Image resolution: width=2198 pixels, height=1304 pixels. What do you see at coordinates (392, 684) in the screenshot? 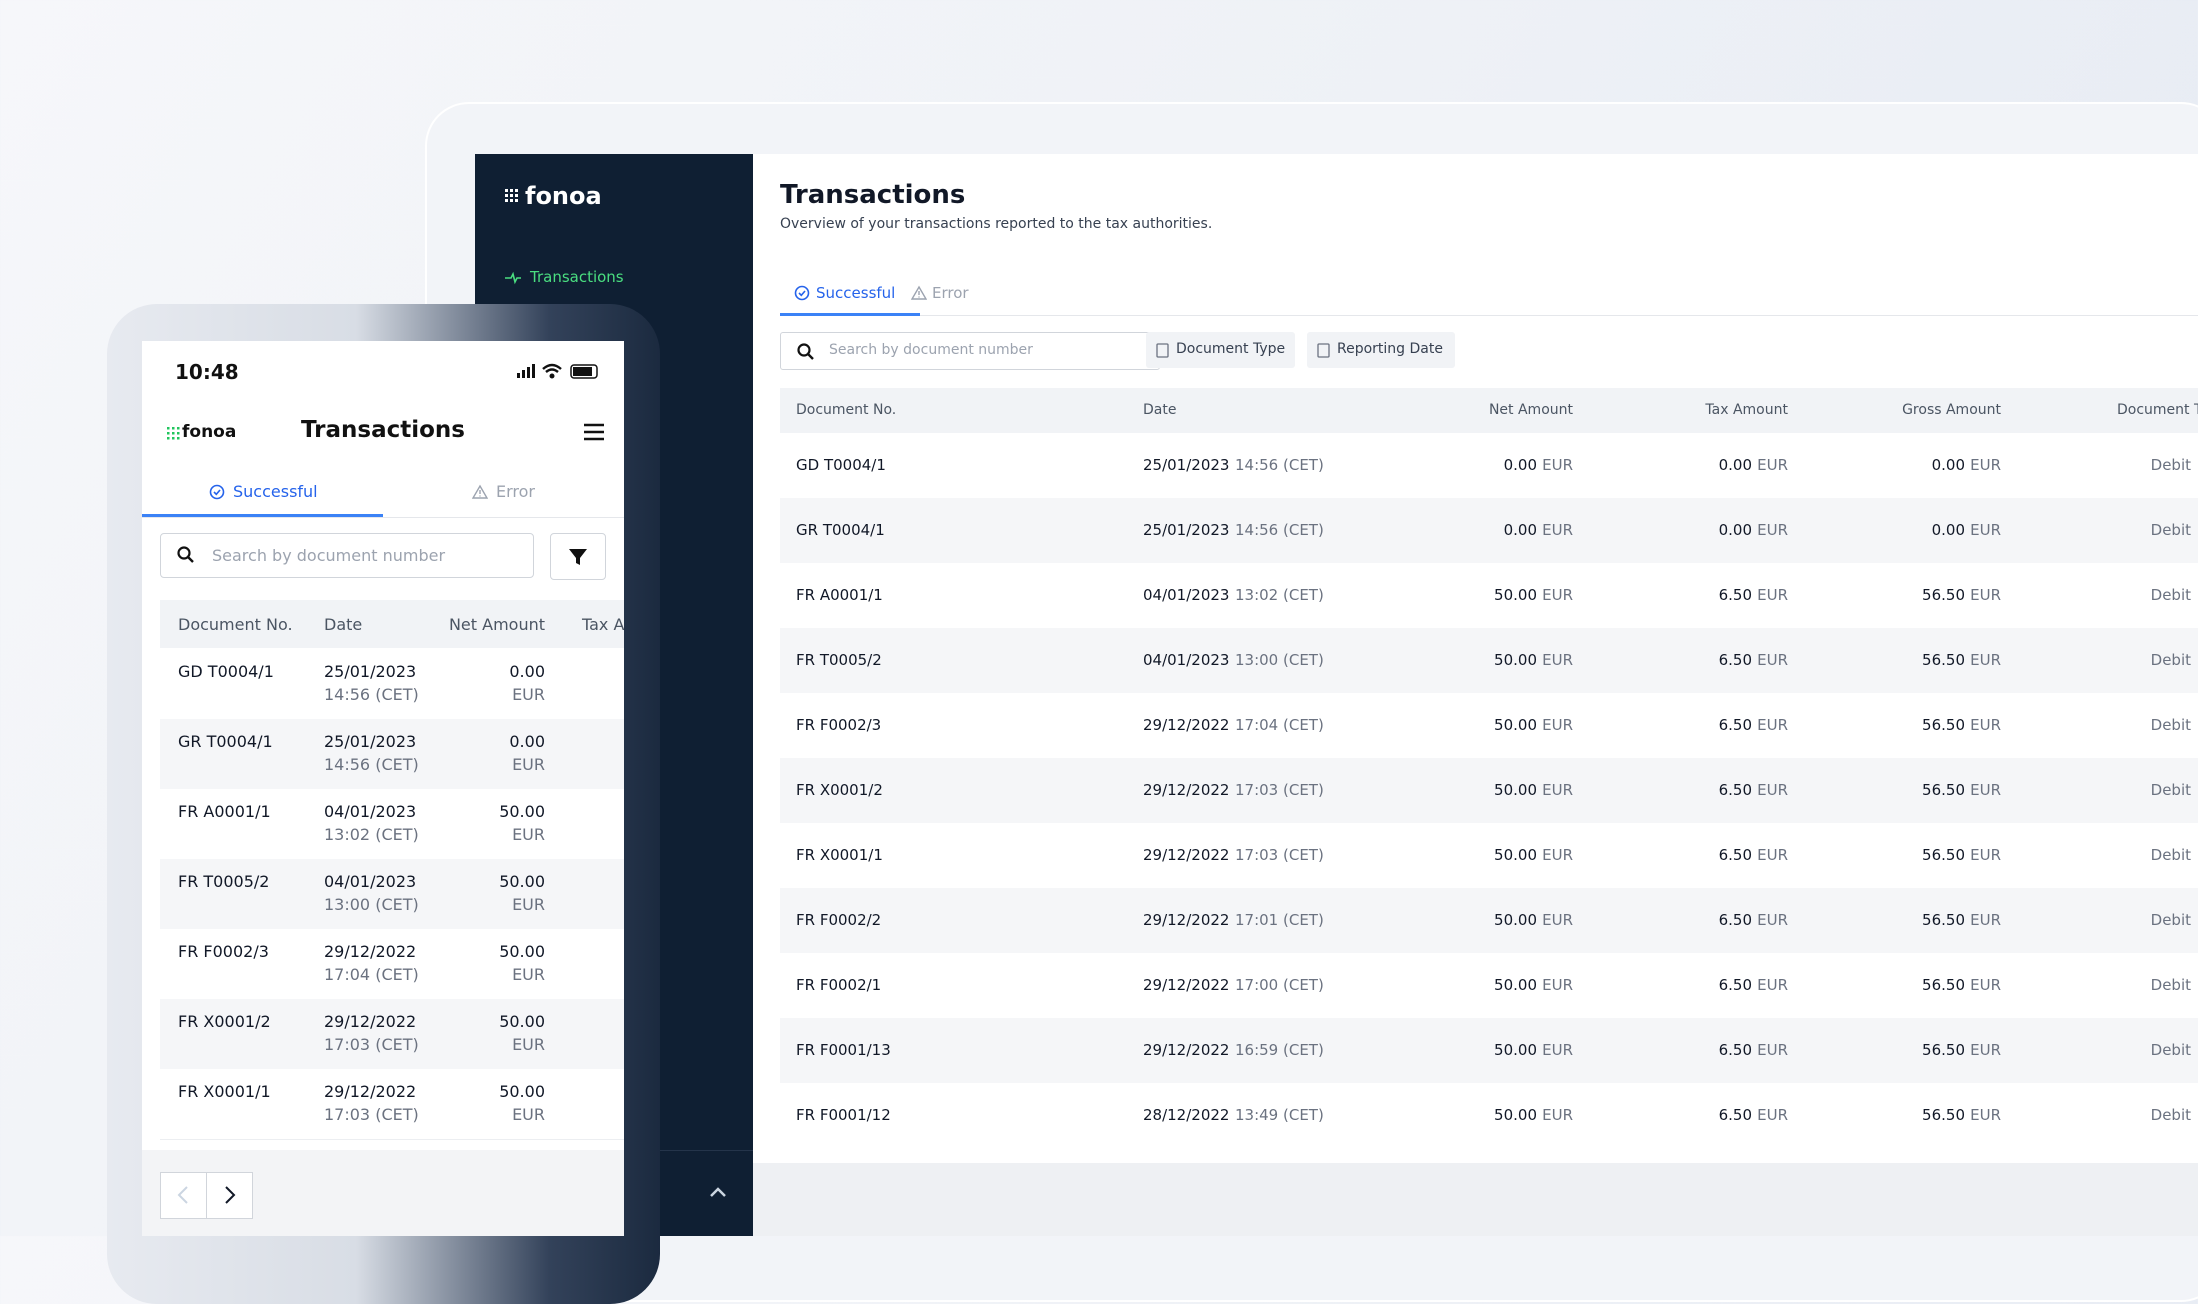
I see `table-row: GD T0004/1 25/01/2023 14:56 (CET) 0.00 EUR` at bounding box center [392, 684].